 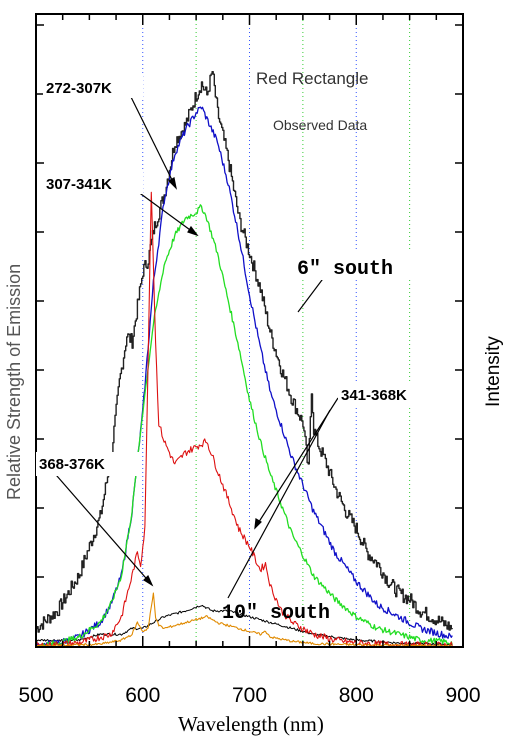 I want to click on pointer-272-307K, so click(x=153, y=141).